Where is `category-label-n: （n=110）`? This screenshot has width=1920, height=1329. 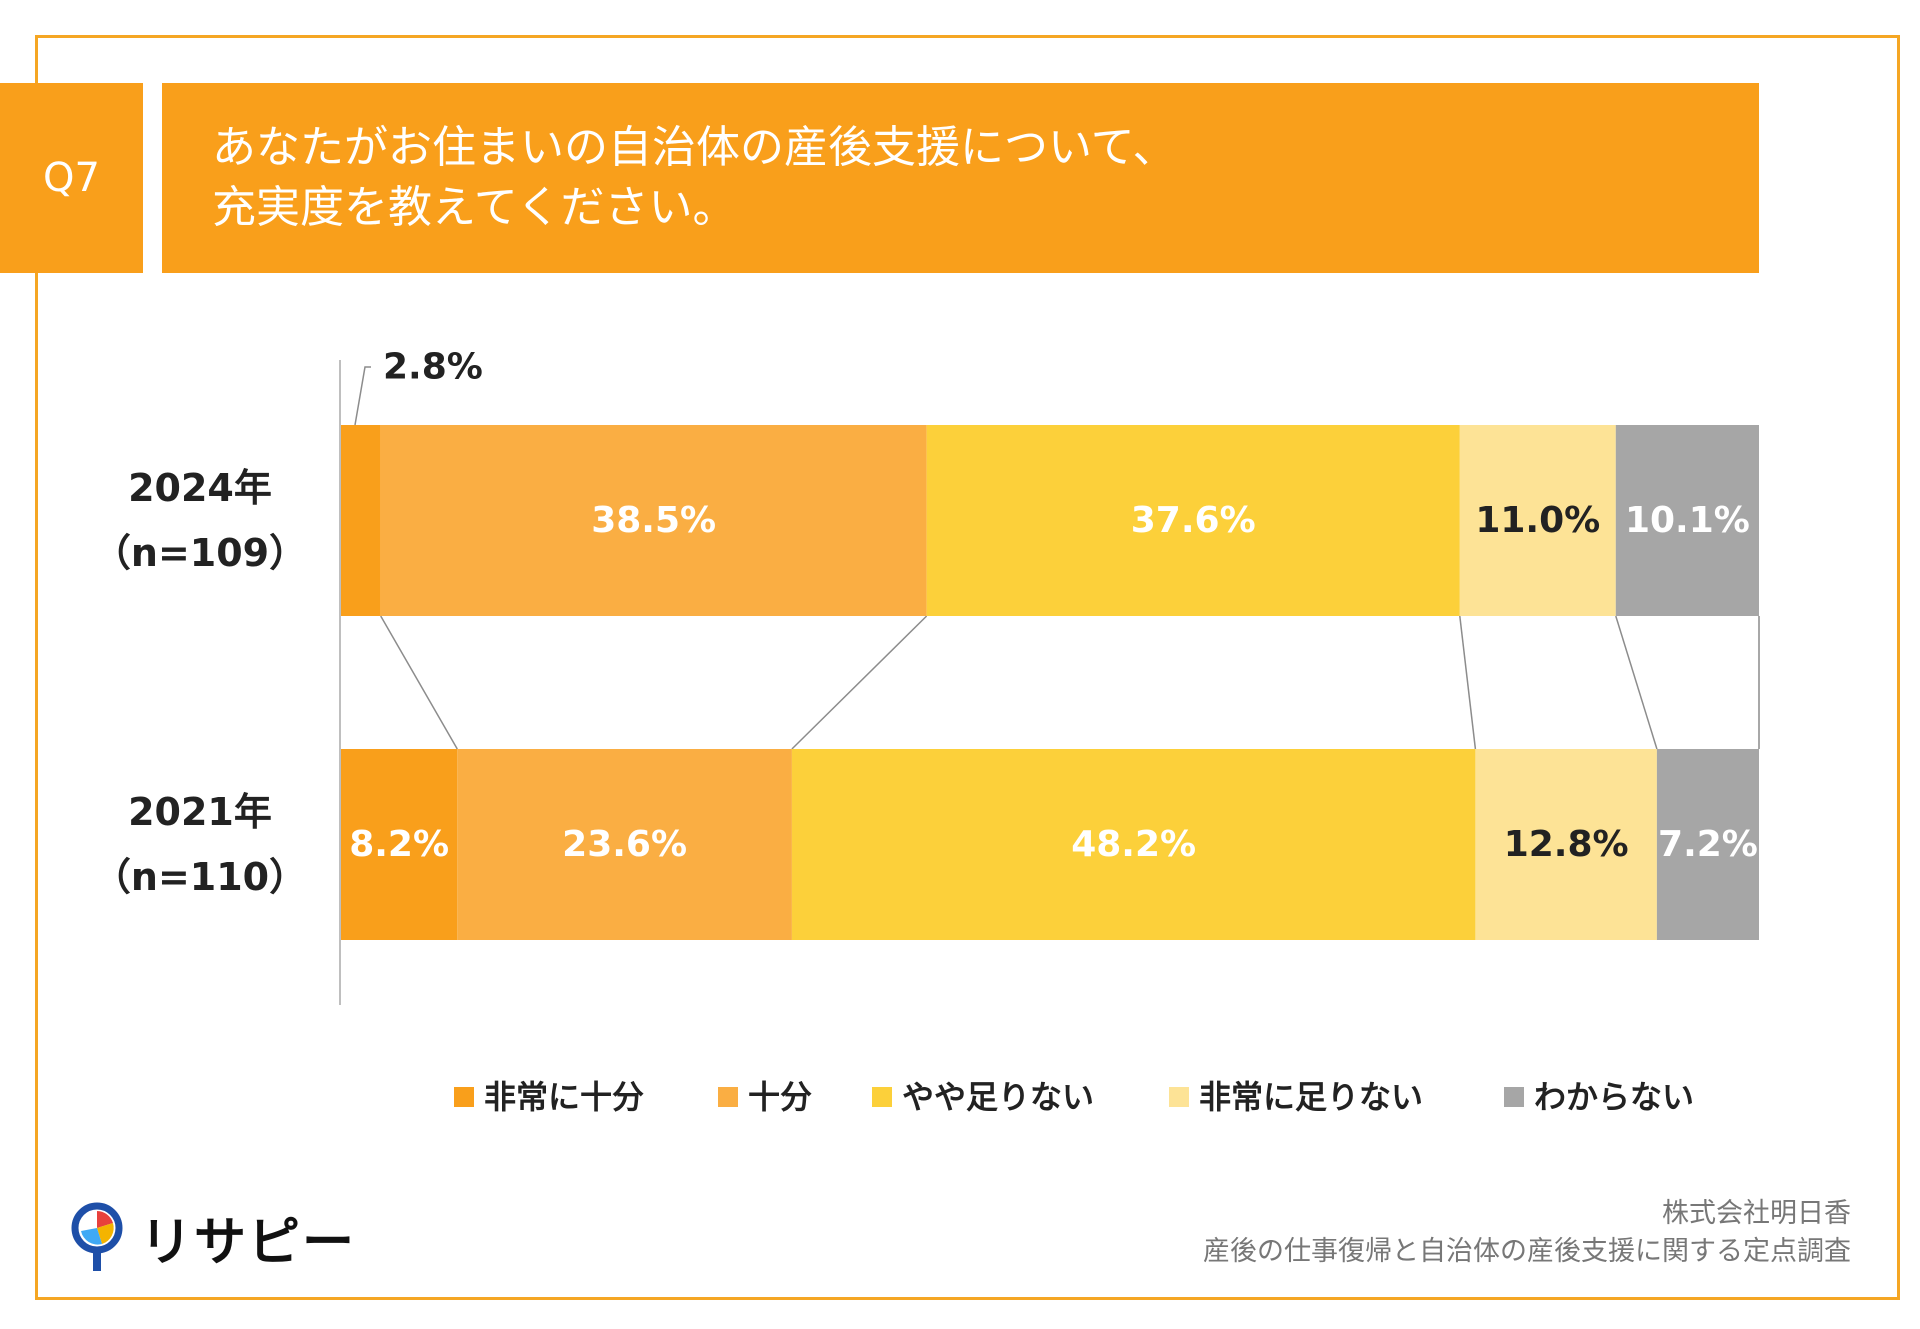 category-label-n: （n=110） is located at coordinates (200, 877).